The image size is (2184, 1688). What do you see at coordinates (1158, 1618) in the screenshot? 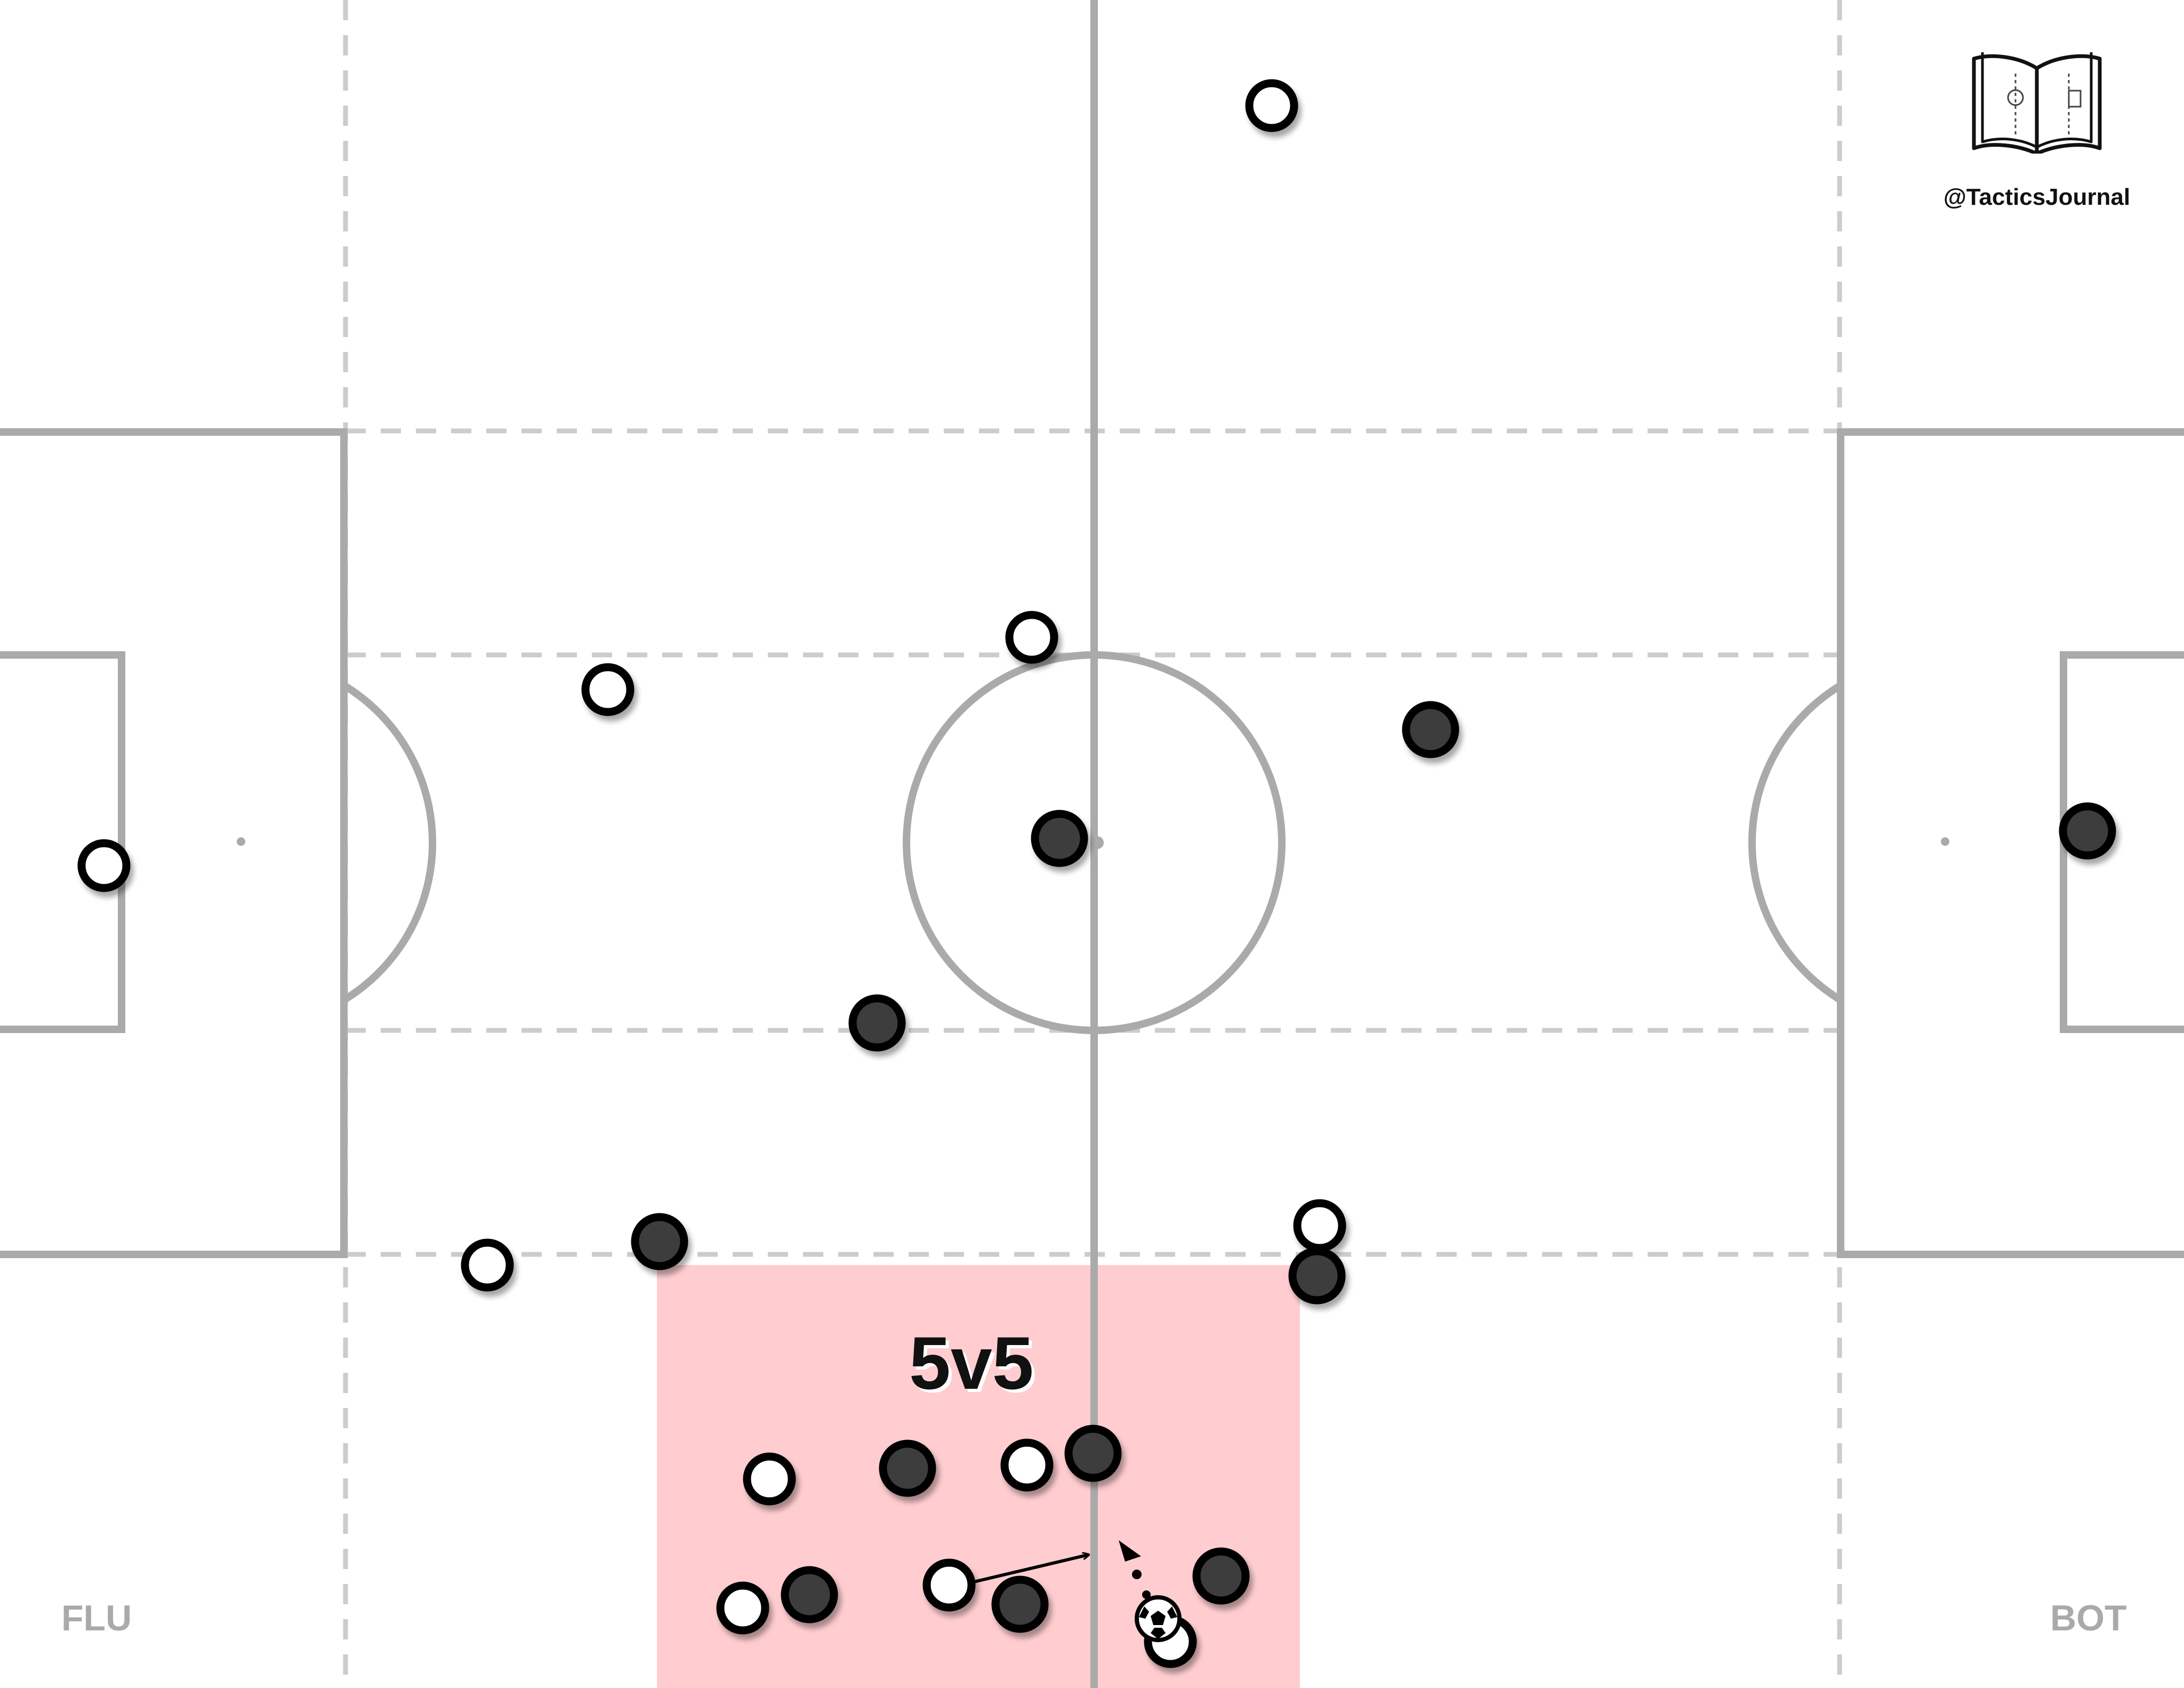
I see `soccer-ball-icon` at bounding box center [1158, 1618].